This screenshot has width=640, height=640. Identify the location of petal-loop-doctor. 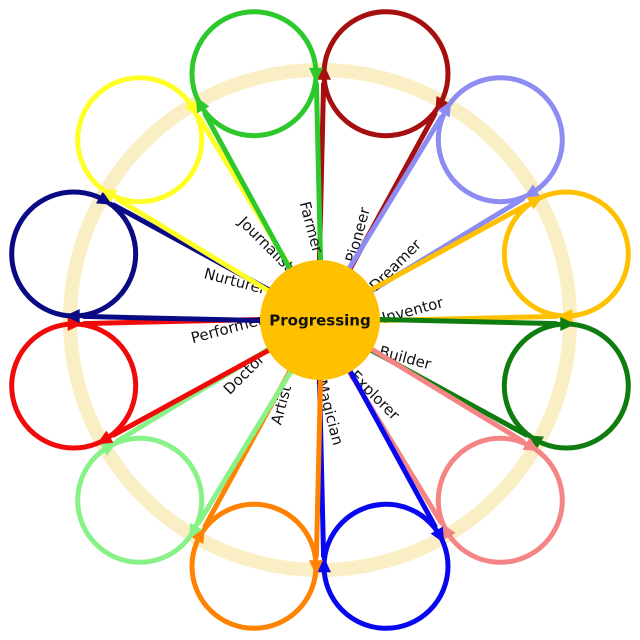
(140, 500).